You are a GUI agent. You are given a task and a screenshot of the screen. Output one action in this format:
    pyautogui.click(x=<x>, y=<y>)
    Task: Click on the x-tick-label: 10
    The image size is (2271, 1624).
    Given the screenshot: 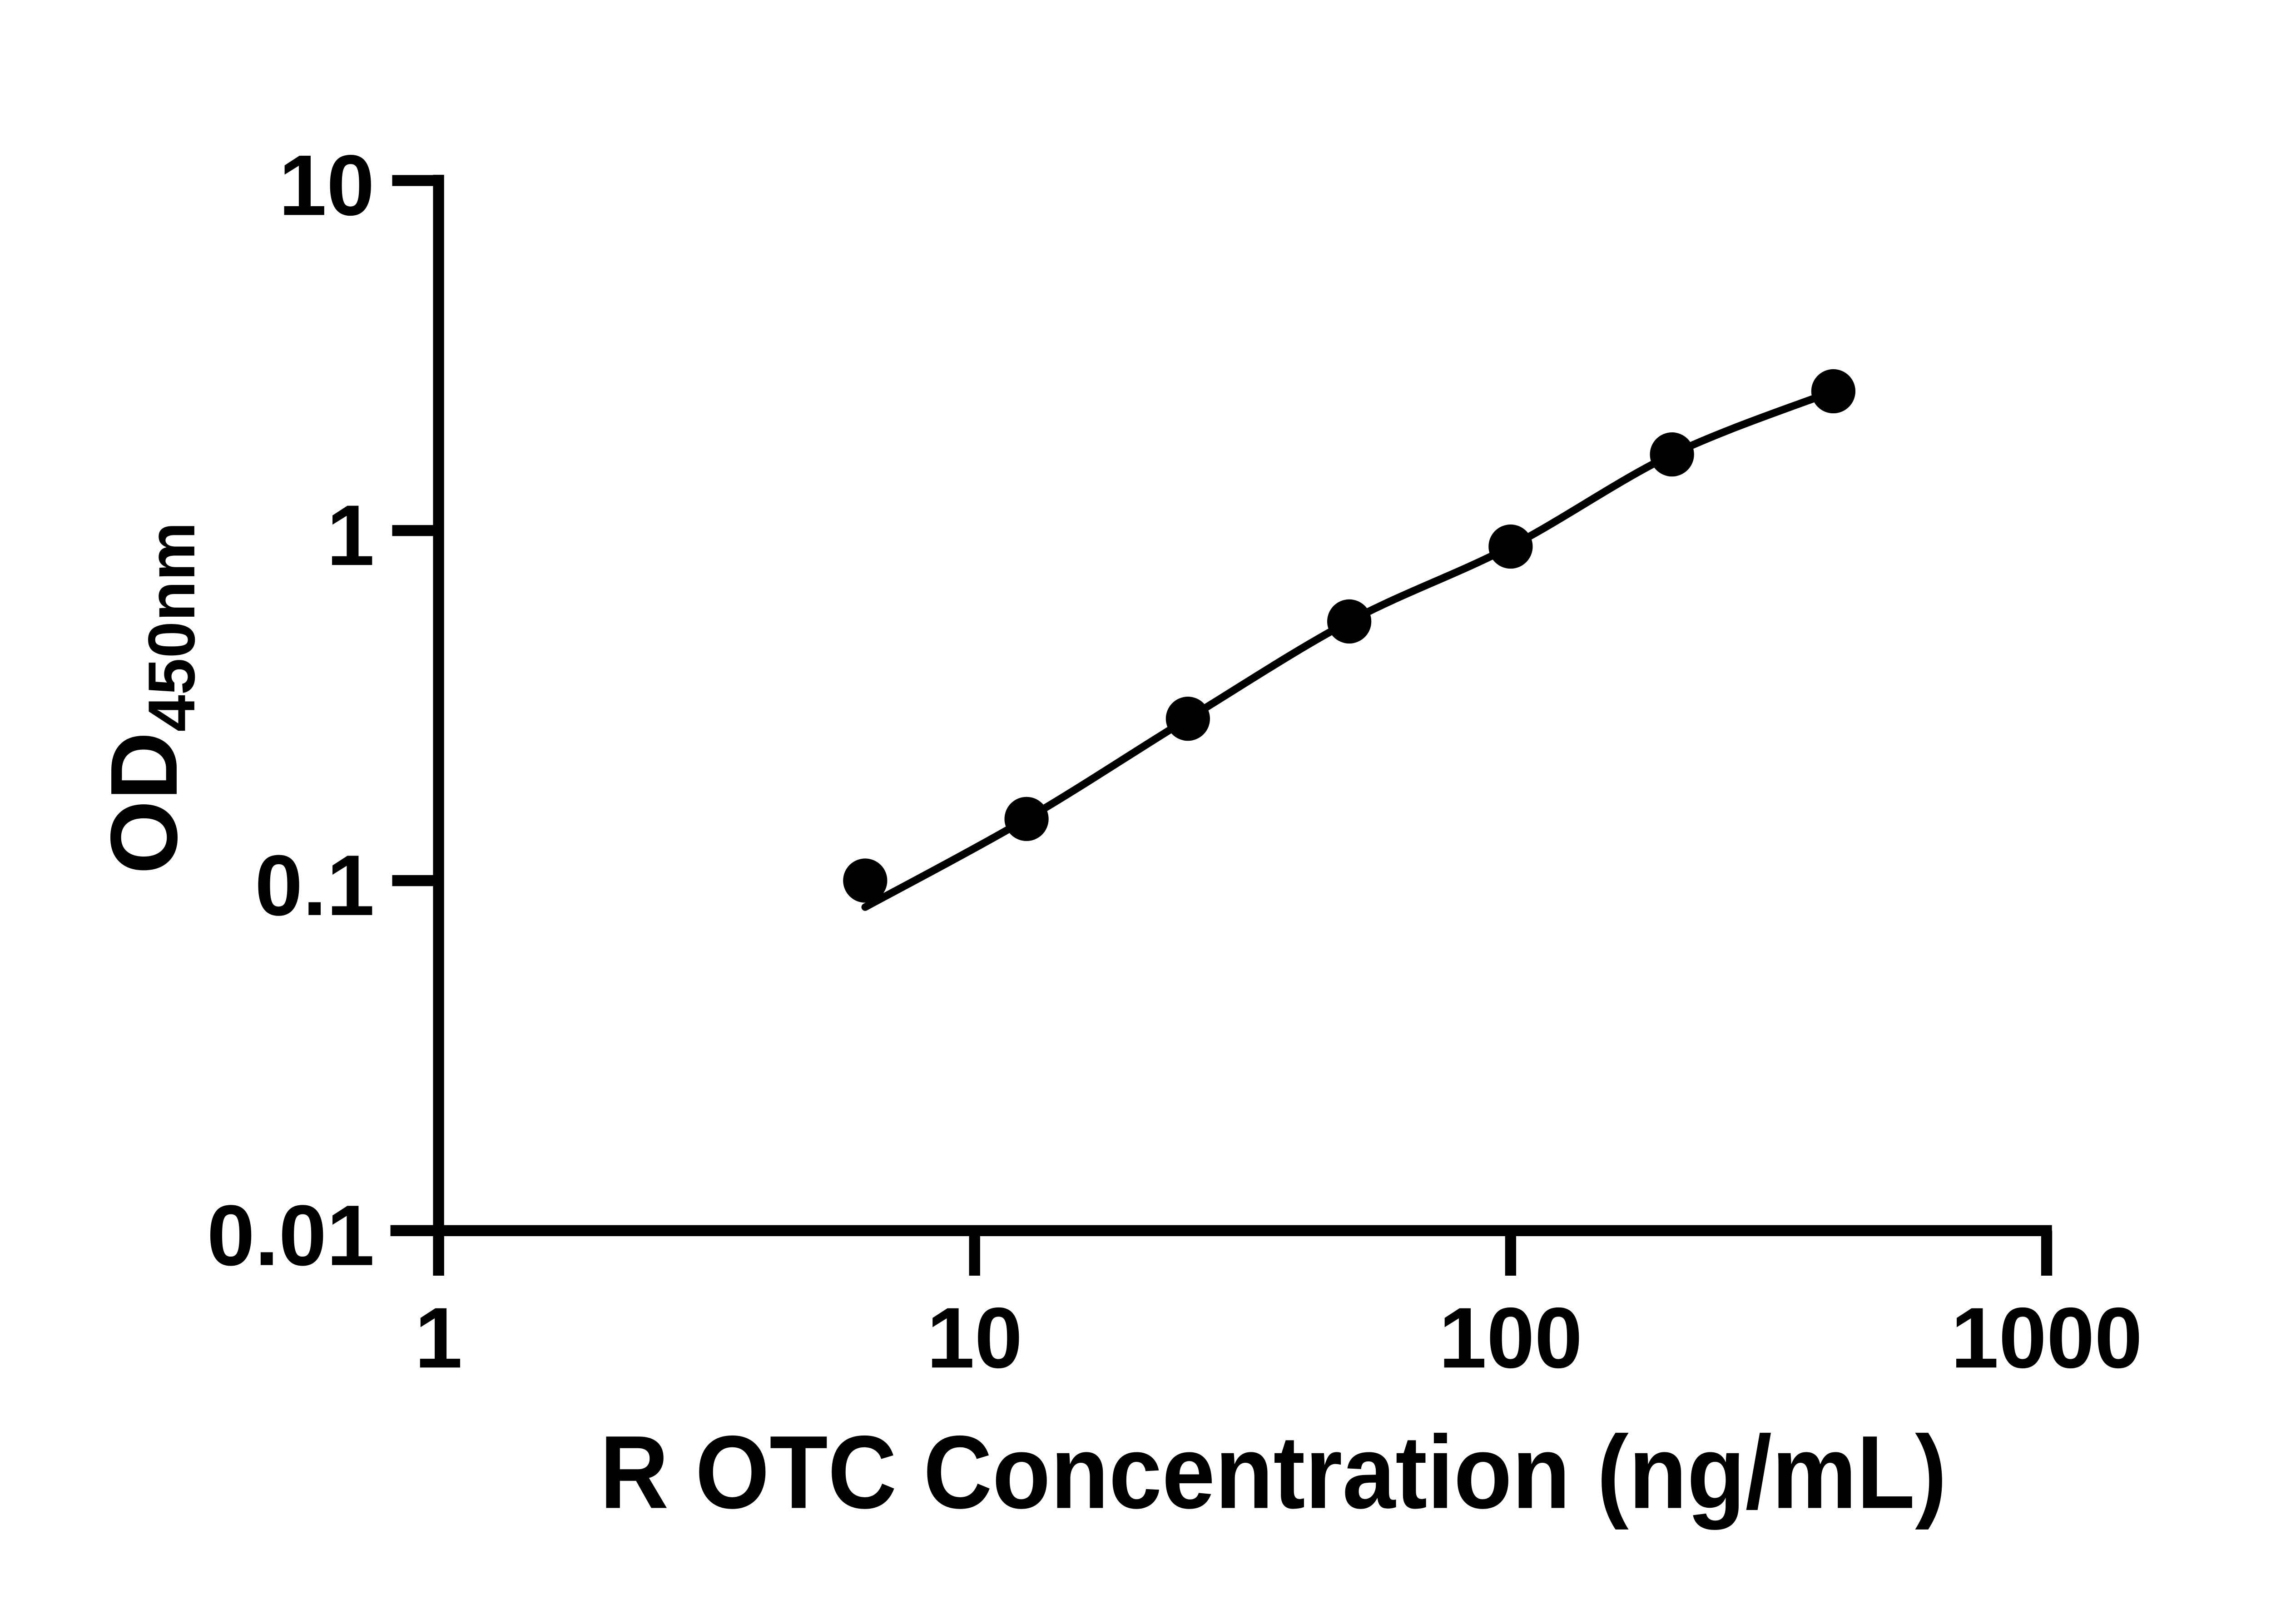 What is the action you would take?
    pyautogui.click(x=974, y=1338)
    